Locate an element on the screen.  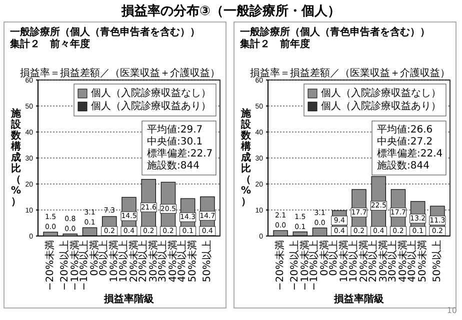
annotation: 中央値:27.2 is located at coordinates (405, 142).